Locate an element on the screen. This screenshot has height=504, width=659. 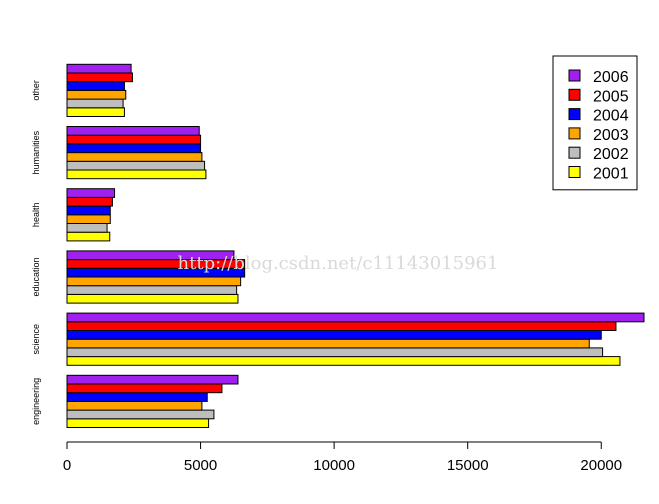
legend-frame is located at coordinates (595, 123).